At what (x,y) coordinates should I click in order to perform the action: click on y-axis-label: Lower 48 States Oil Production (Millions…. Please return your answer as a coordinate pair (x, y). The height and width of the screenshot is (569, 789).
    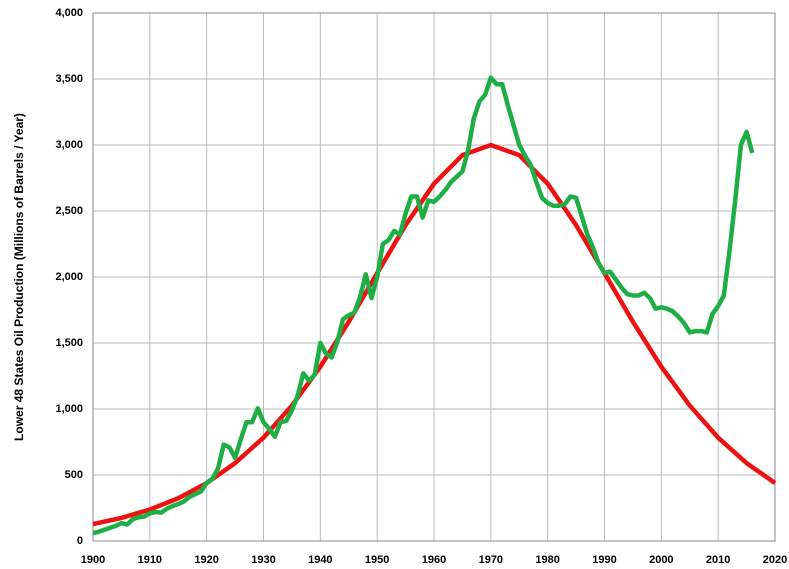
    Looking at the image, I should click on (19, 277).